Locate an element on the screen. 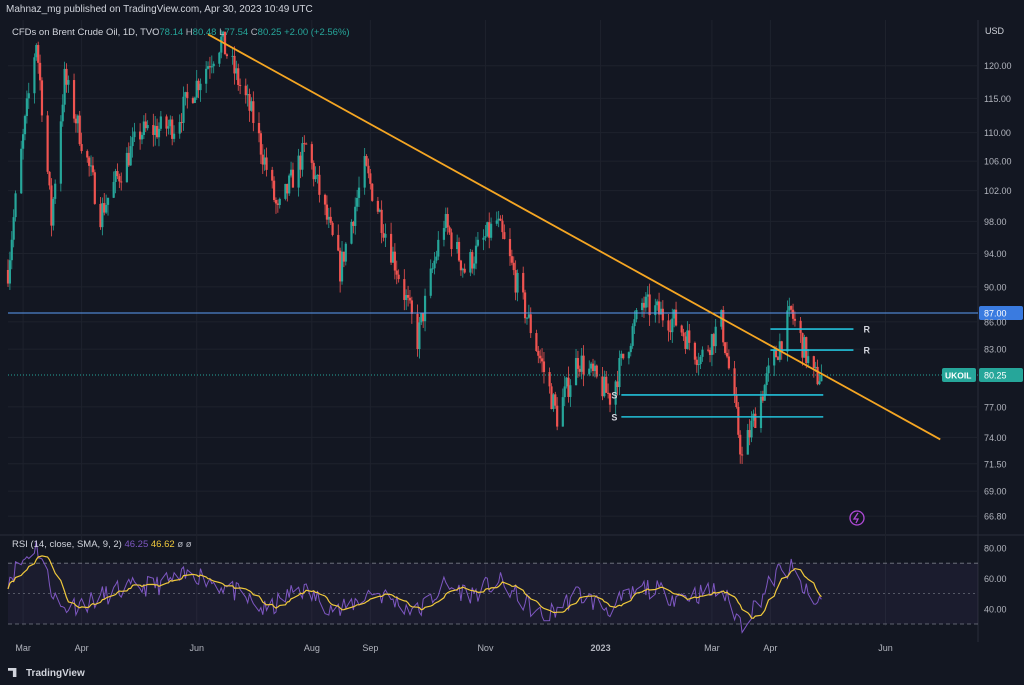 Image resolution: width=1024 pixels, height=685 pixels. y-tick-label: 115.00 is located at coordinates (997, 99).